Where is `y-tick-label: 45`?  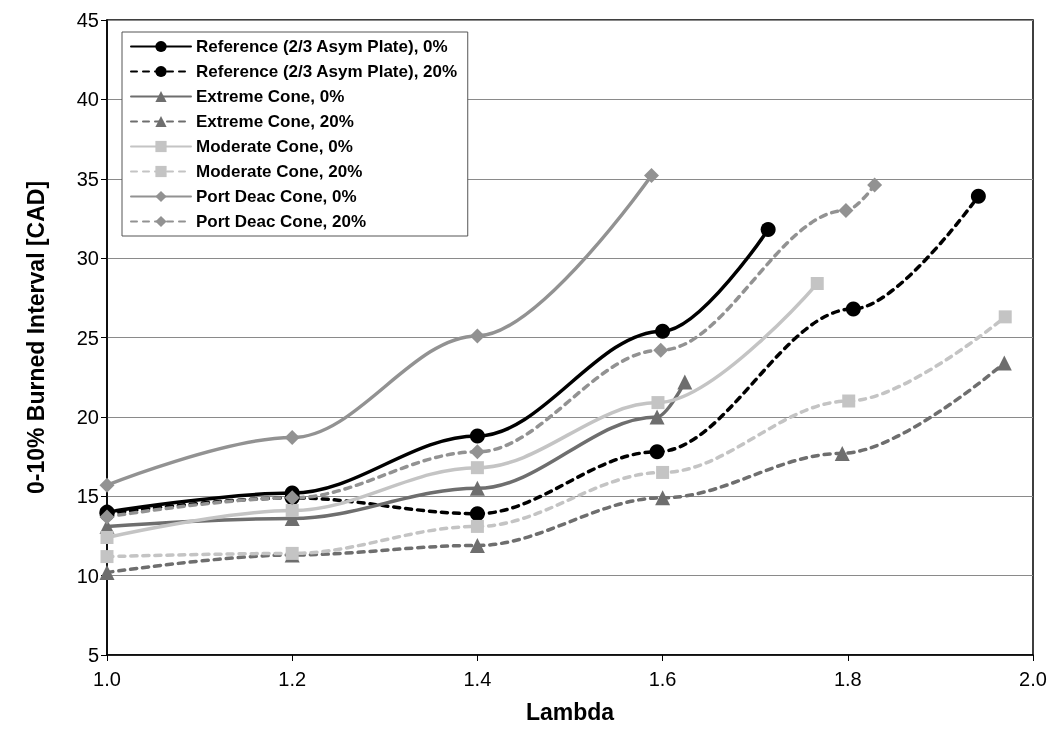 y-tick-label: 45 is located at coordinates (87, 20).